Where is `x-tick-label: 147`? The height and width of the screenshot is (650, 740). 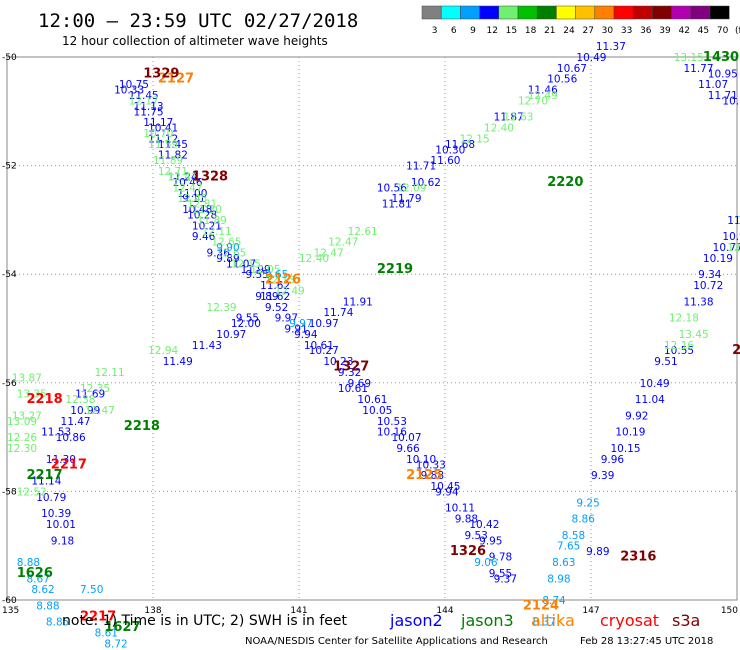 x-tick-label: 147 is located at coordinates (590, 611).